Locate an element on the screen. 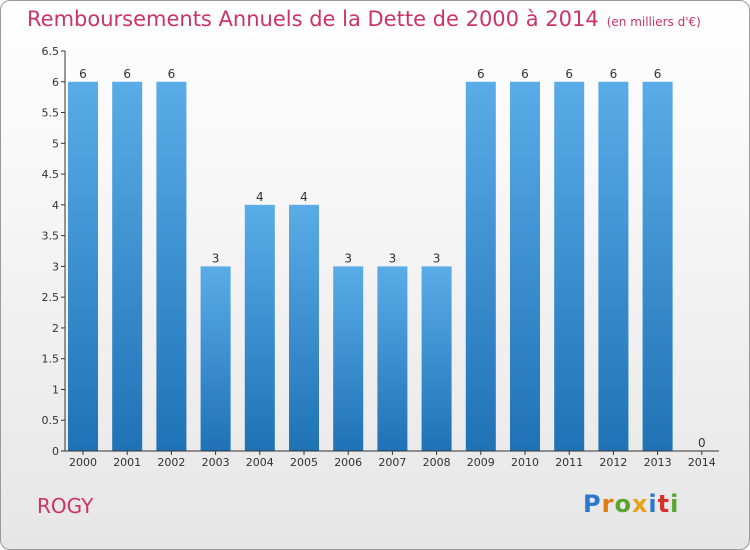  y-tick-label: 2 is located at coordinates (55, 328).